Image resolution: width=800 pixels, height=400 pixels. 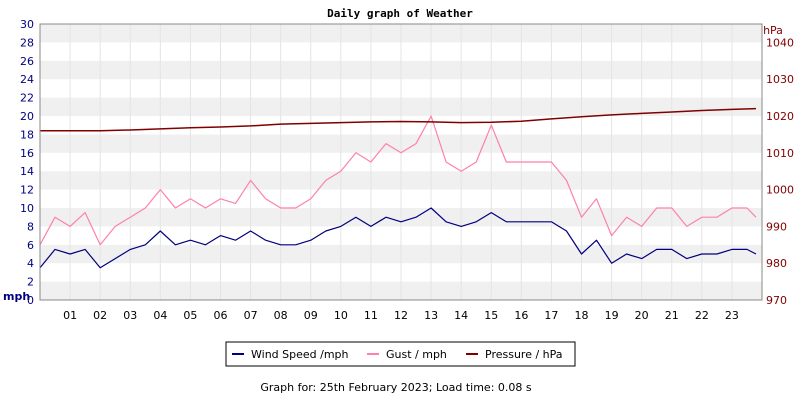 What do you see at coordinates (642, 315) in the screenshot?
I see `x-tick-label: 20` at bounding box center [642, 315].